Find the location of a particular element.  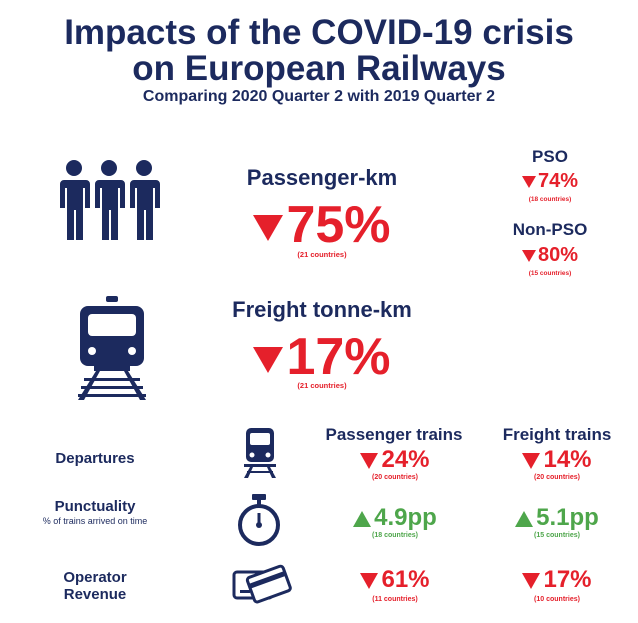

train-front-icon is located at coordinates (112, 348).